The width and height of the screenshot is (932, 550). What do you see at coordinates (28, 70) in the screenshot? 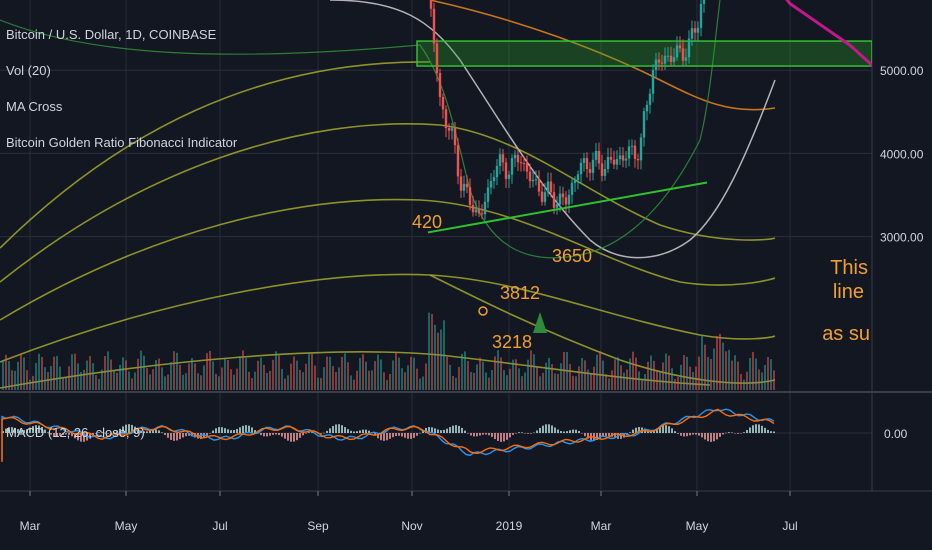
I see `indicator-volume: Vol (20)` at bounding box center [28, 70].